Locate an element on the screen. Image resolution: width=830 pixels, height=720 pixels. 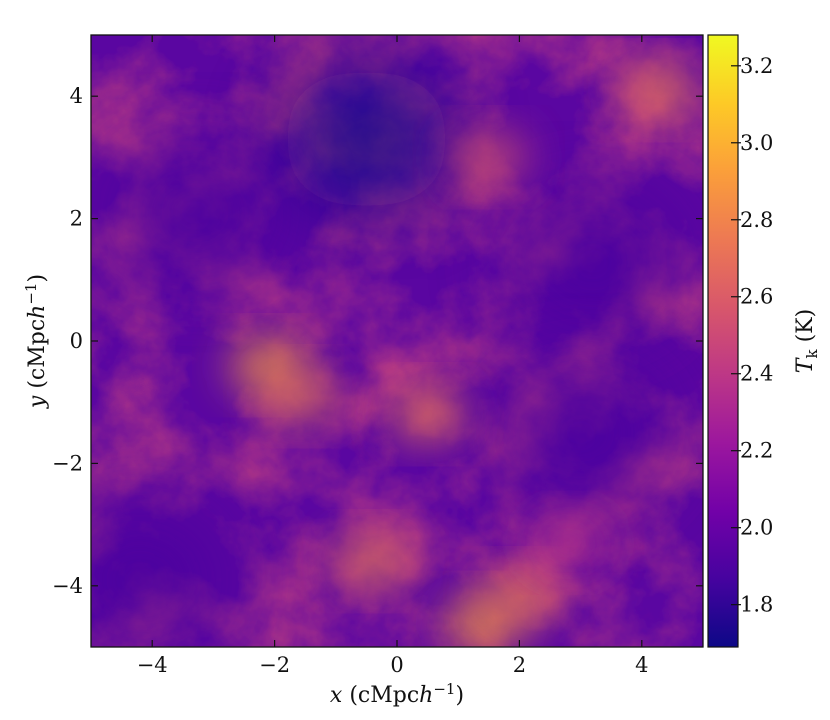
y-axis-label: y (cMpch−1) is located at coordinates (36, 341).